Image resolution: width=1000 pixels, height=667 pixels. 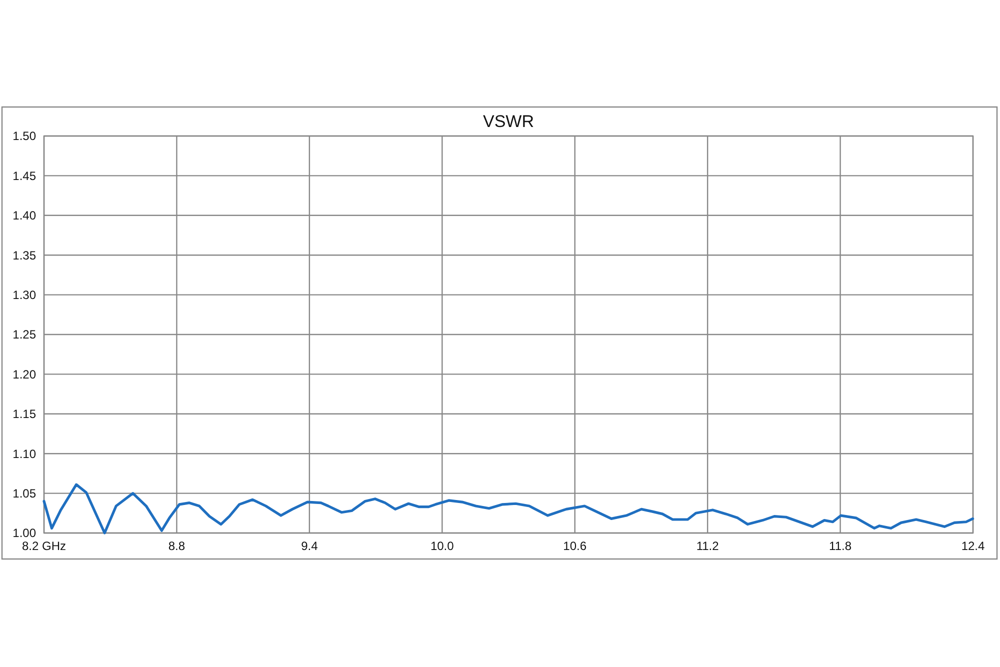 What do you see at coordinates (24, 374) in the screenshot?
I see `y-tick-label: 1.20` at bounding box center [24, 374].